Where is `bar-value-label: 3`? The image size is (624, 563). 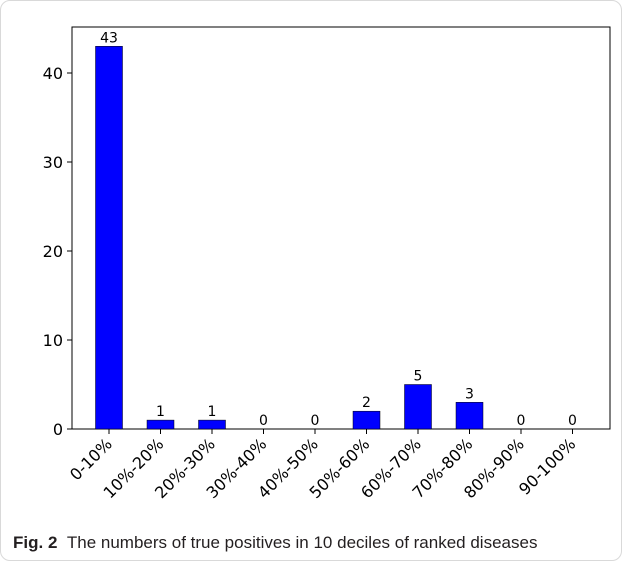
bar-value-label: 3 is located at coordinates (469, 394).